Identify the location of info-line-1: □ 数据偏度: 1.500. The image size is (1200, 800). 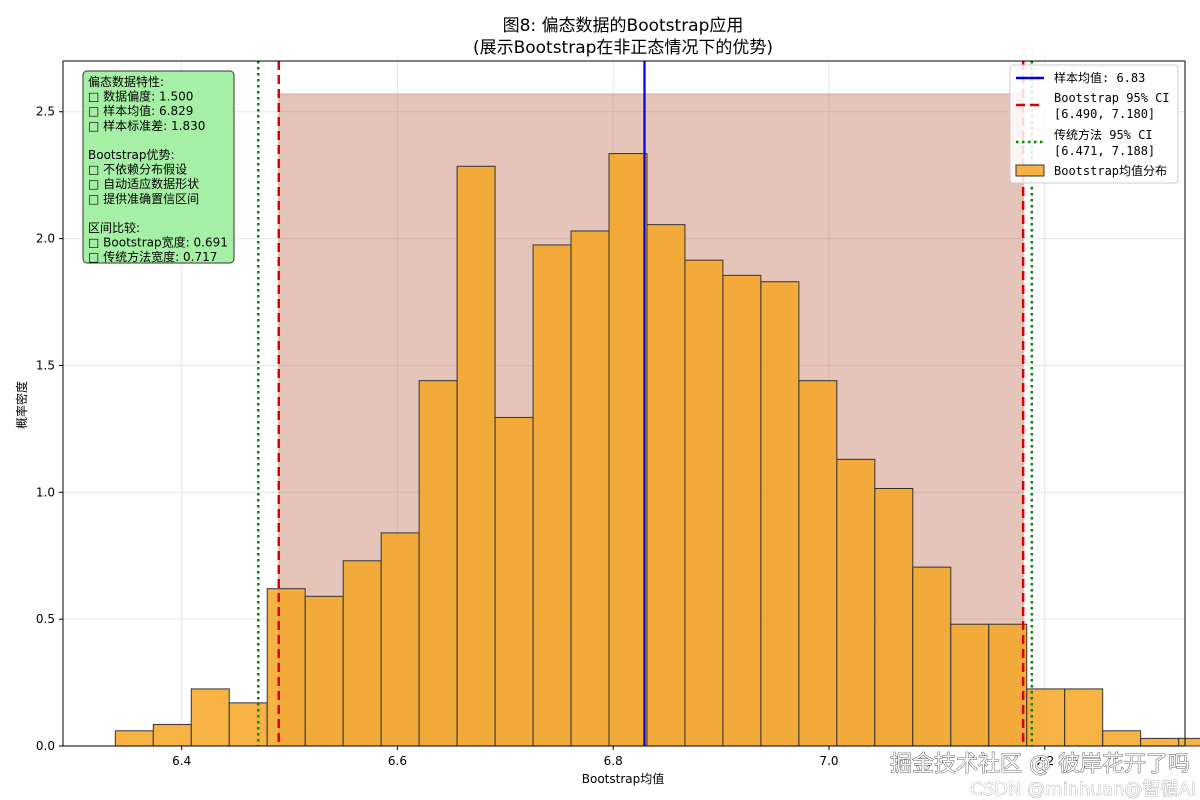
(140, 96).